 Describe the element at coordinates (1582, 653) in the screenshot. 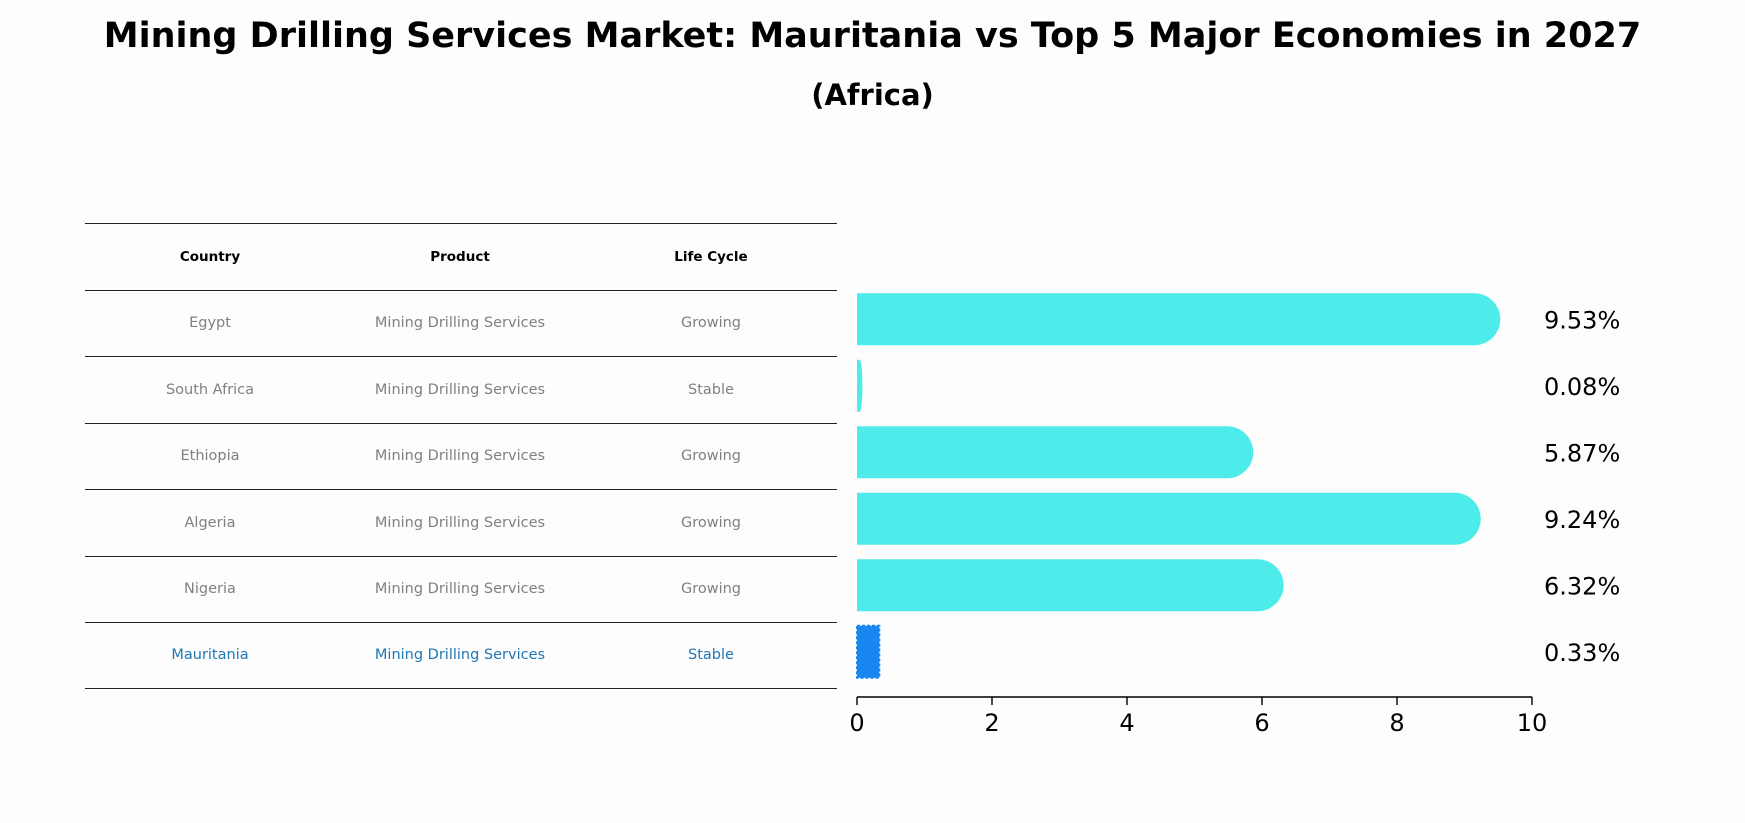

I see `bar-value-label: 0.33%` at that location.